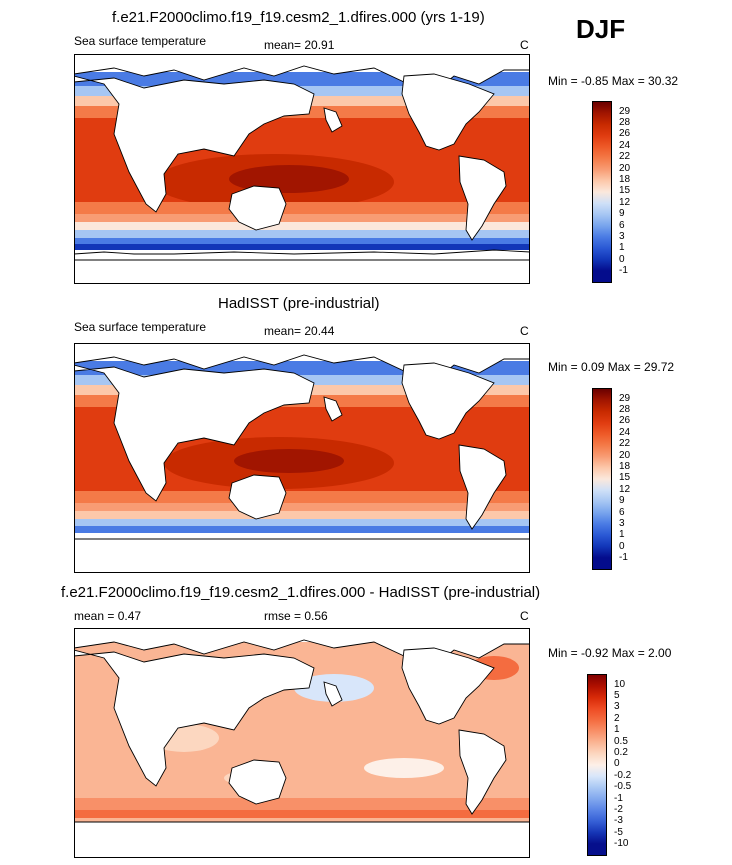  What do you see at coordinates (622, 259) in the screenshot?
I see `panel1-colorbar-label: 0` at bounding box center [622, 259].